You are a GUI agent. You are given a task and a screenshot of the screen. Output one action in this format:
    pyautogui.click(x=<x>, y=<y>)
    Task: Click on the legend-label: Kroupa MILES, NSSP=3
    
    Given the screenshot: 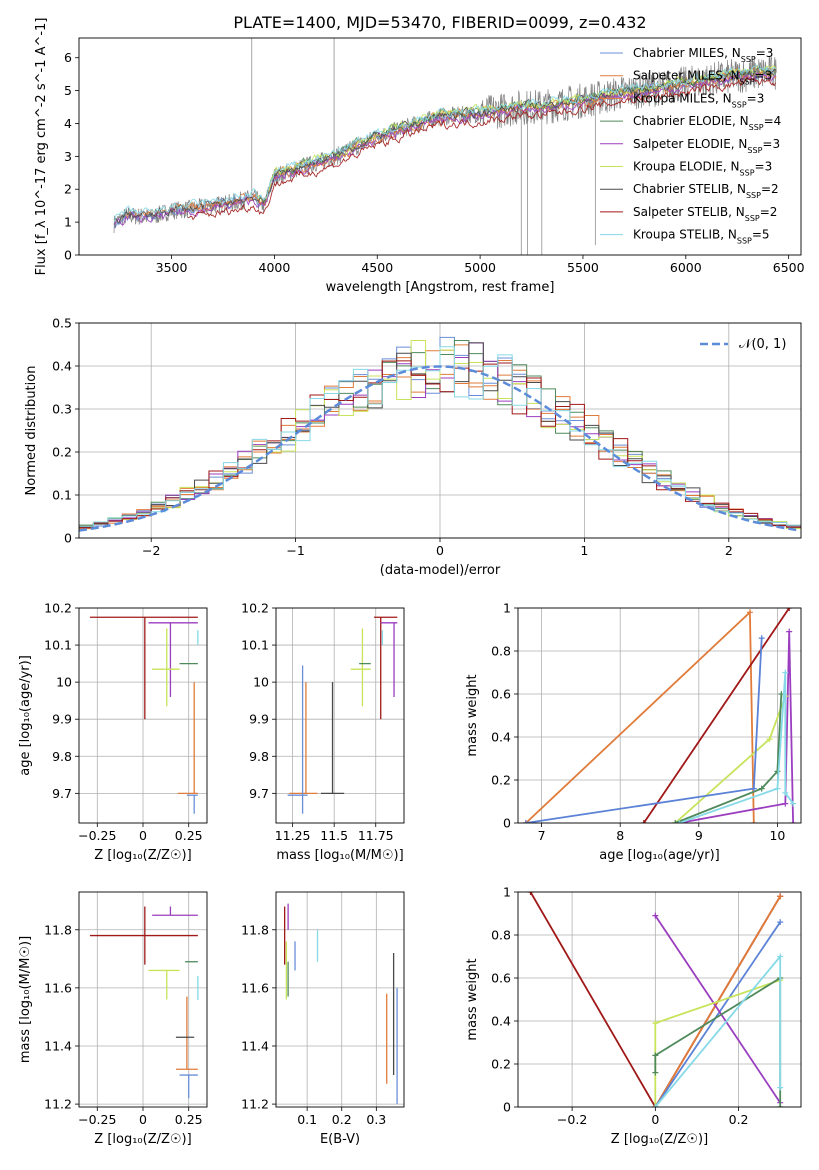 What is the action you would take?
    pyautogui.click(x=698, y=100)
    